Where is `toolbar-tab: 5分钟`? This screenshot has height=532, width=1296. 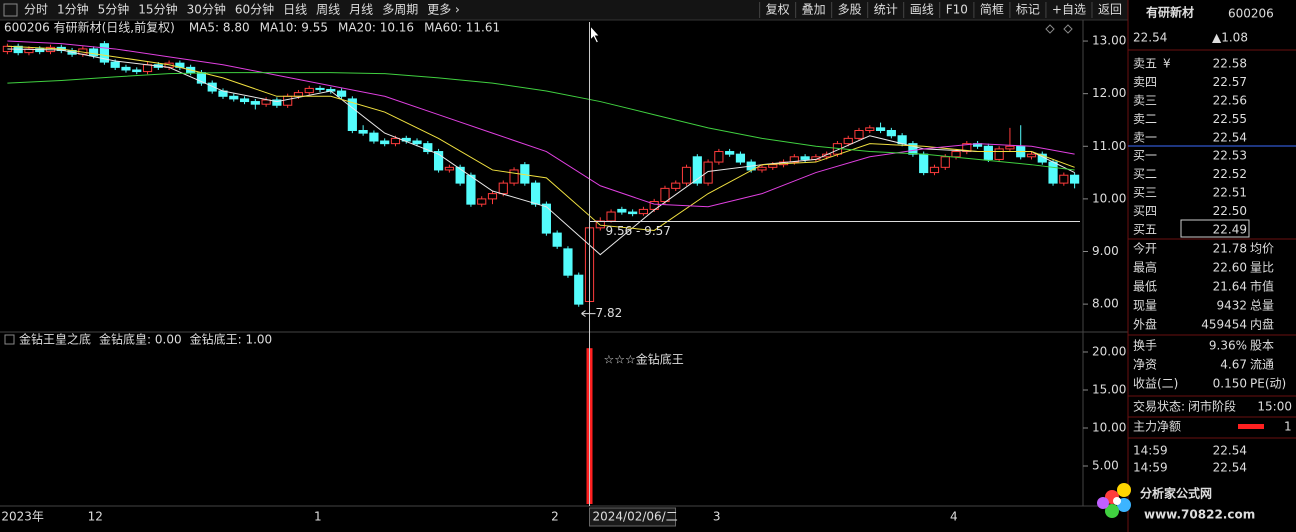
toolbar-tab: 5分钟 is located at coordinates (114, 9).